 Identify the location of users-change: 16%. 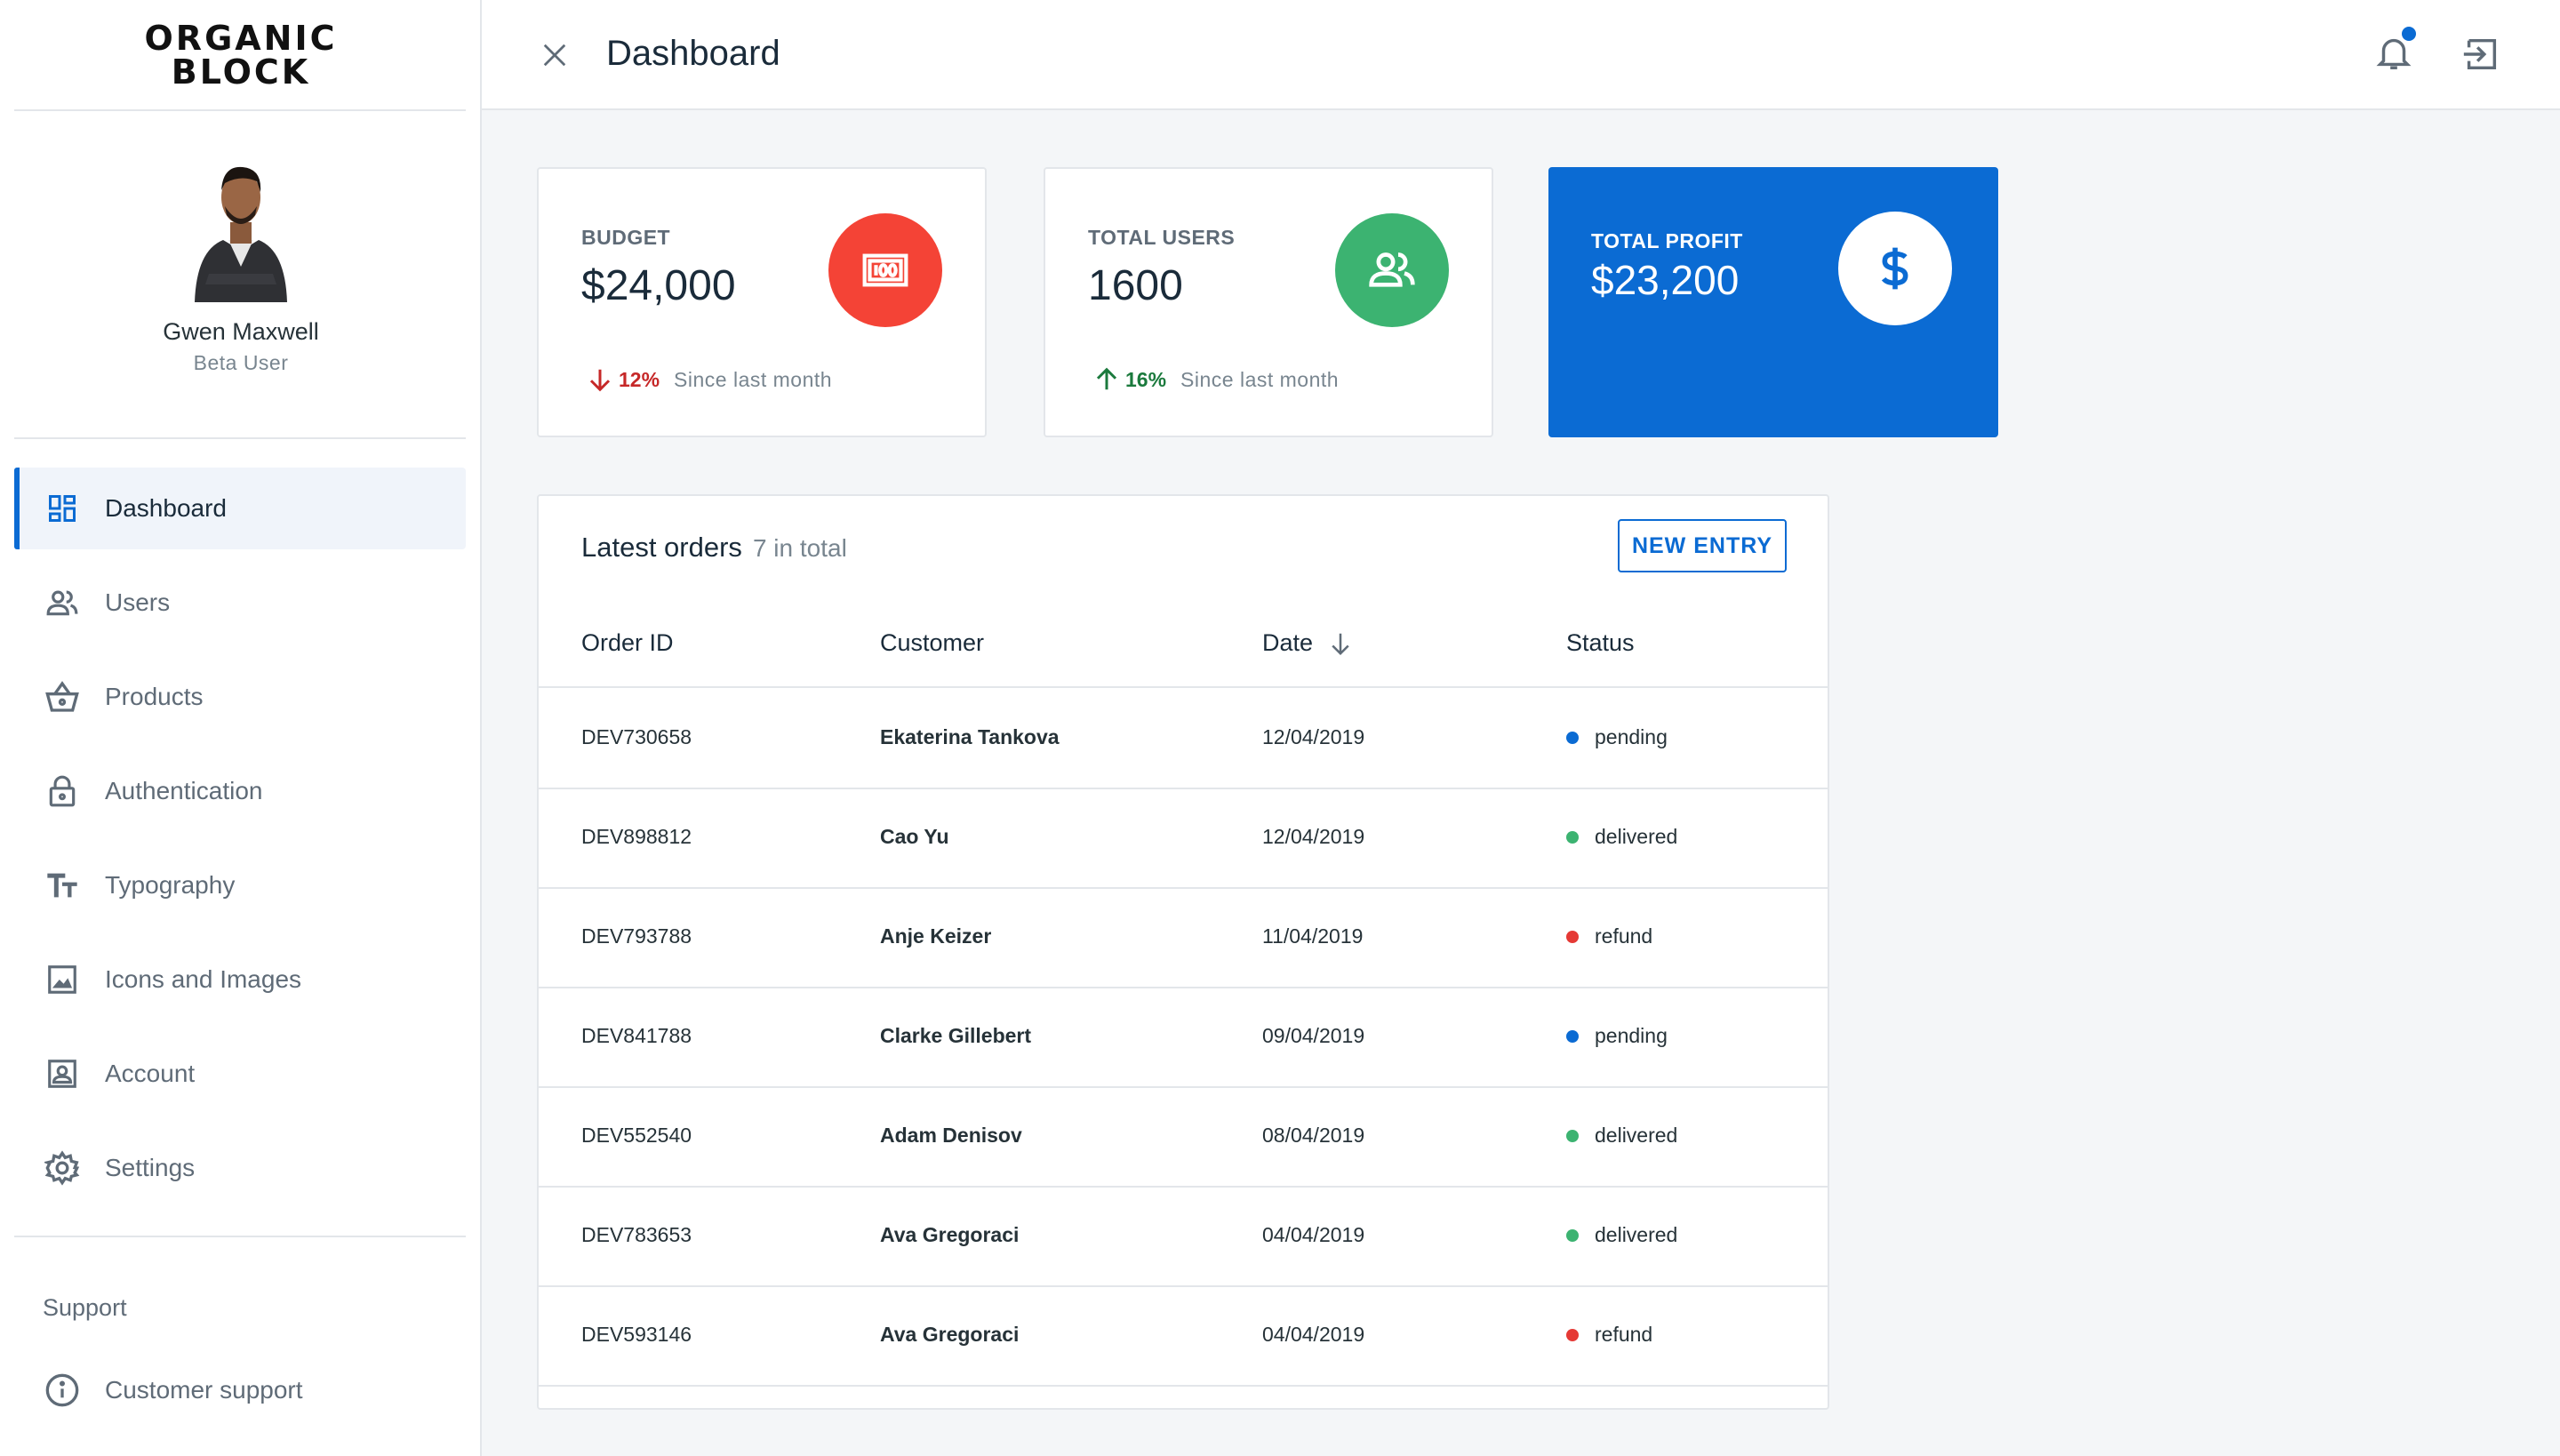
(1146, 379).